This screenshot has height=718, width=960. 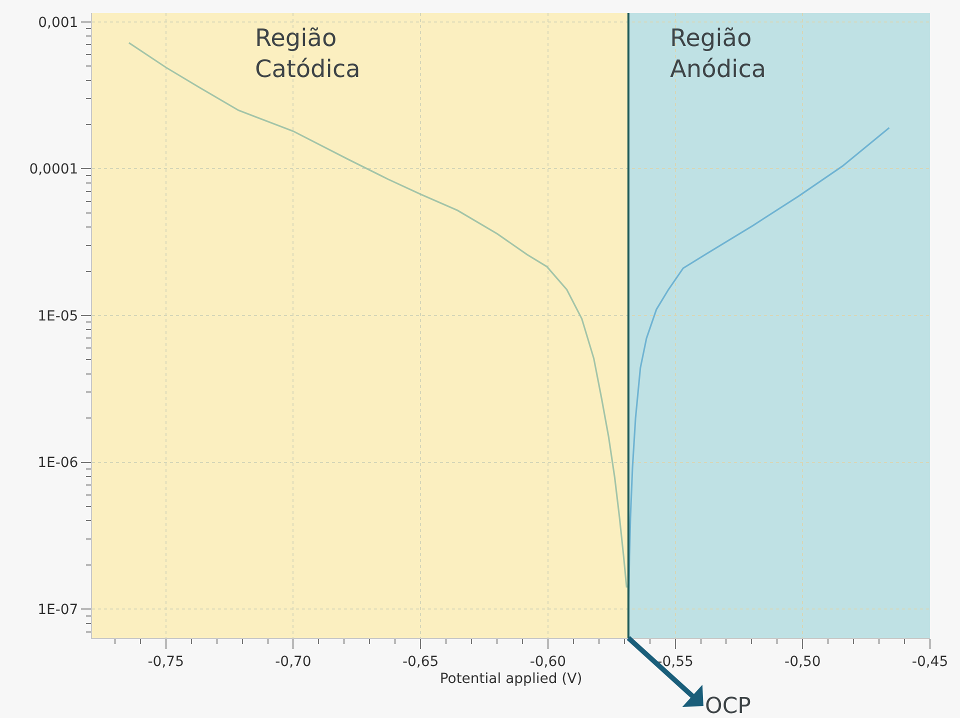 What do you see at coordinates (53, 170) in the screenshot?
I see `y-tick-label: 0,0001` at bounding box center [53, 170].